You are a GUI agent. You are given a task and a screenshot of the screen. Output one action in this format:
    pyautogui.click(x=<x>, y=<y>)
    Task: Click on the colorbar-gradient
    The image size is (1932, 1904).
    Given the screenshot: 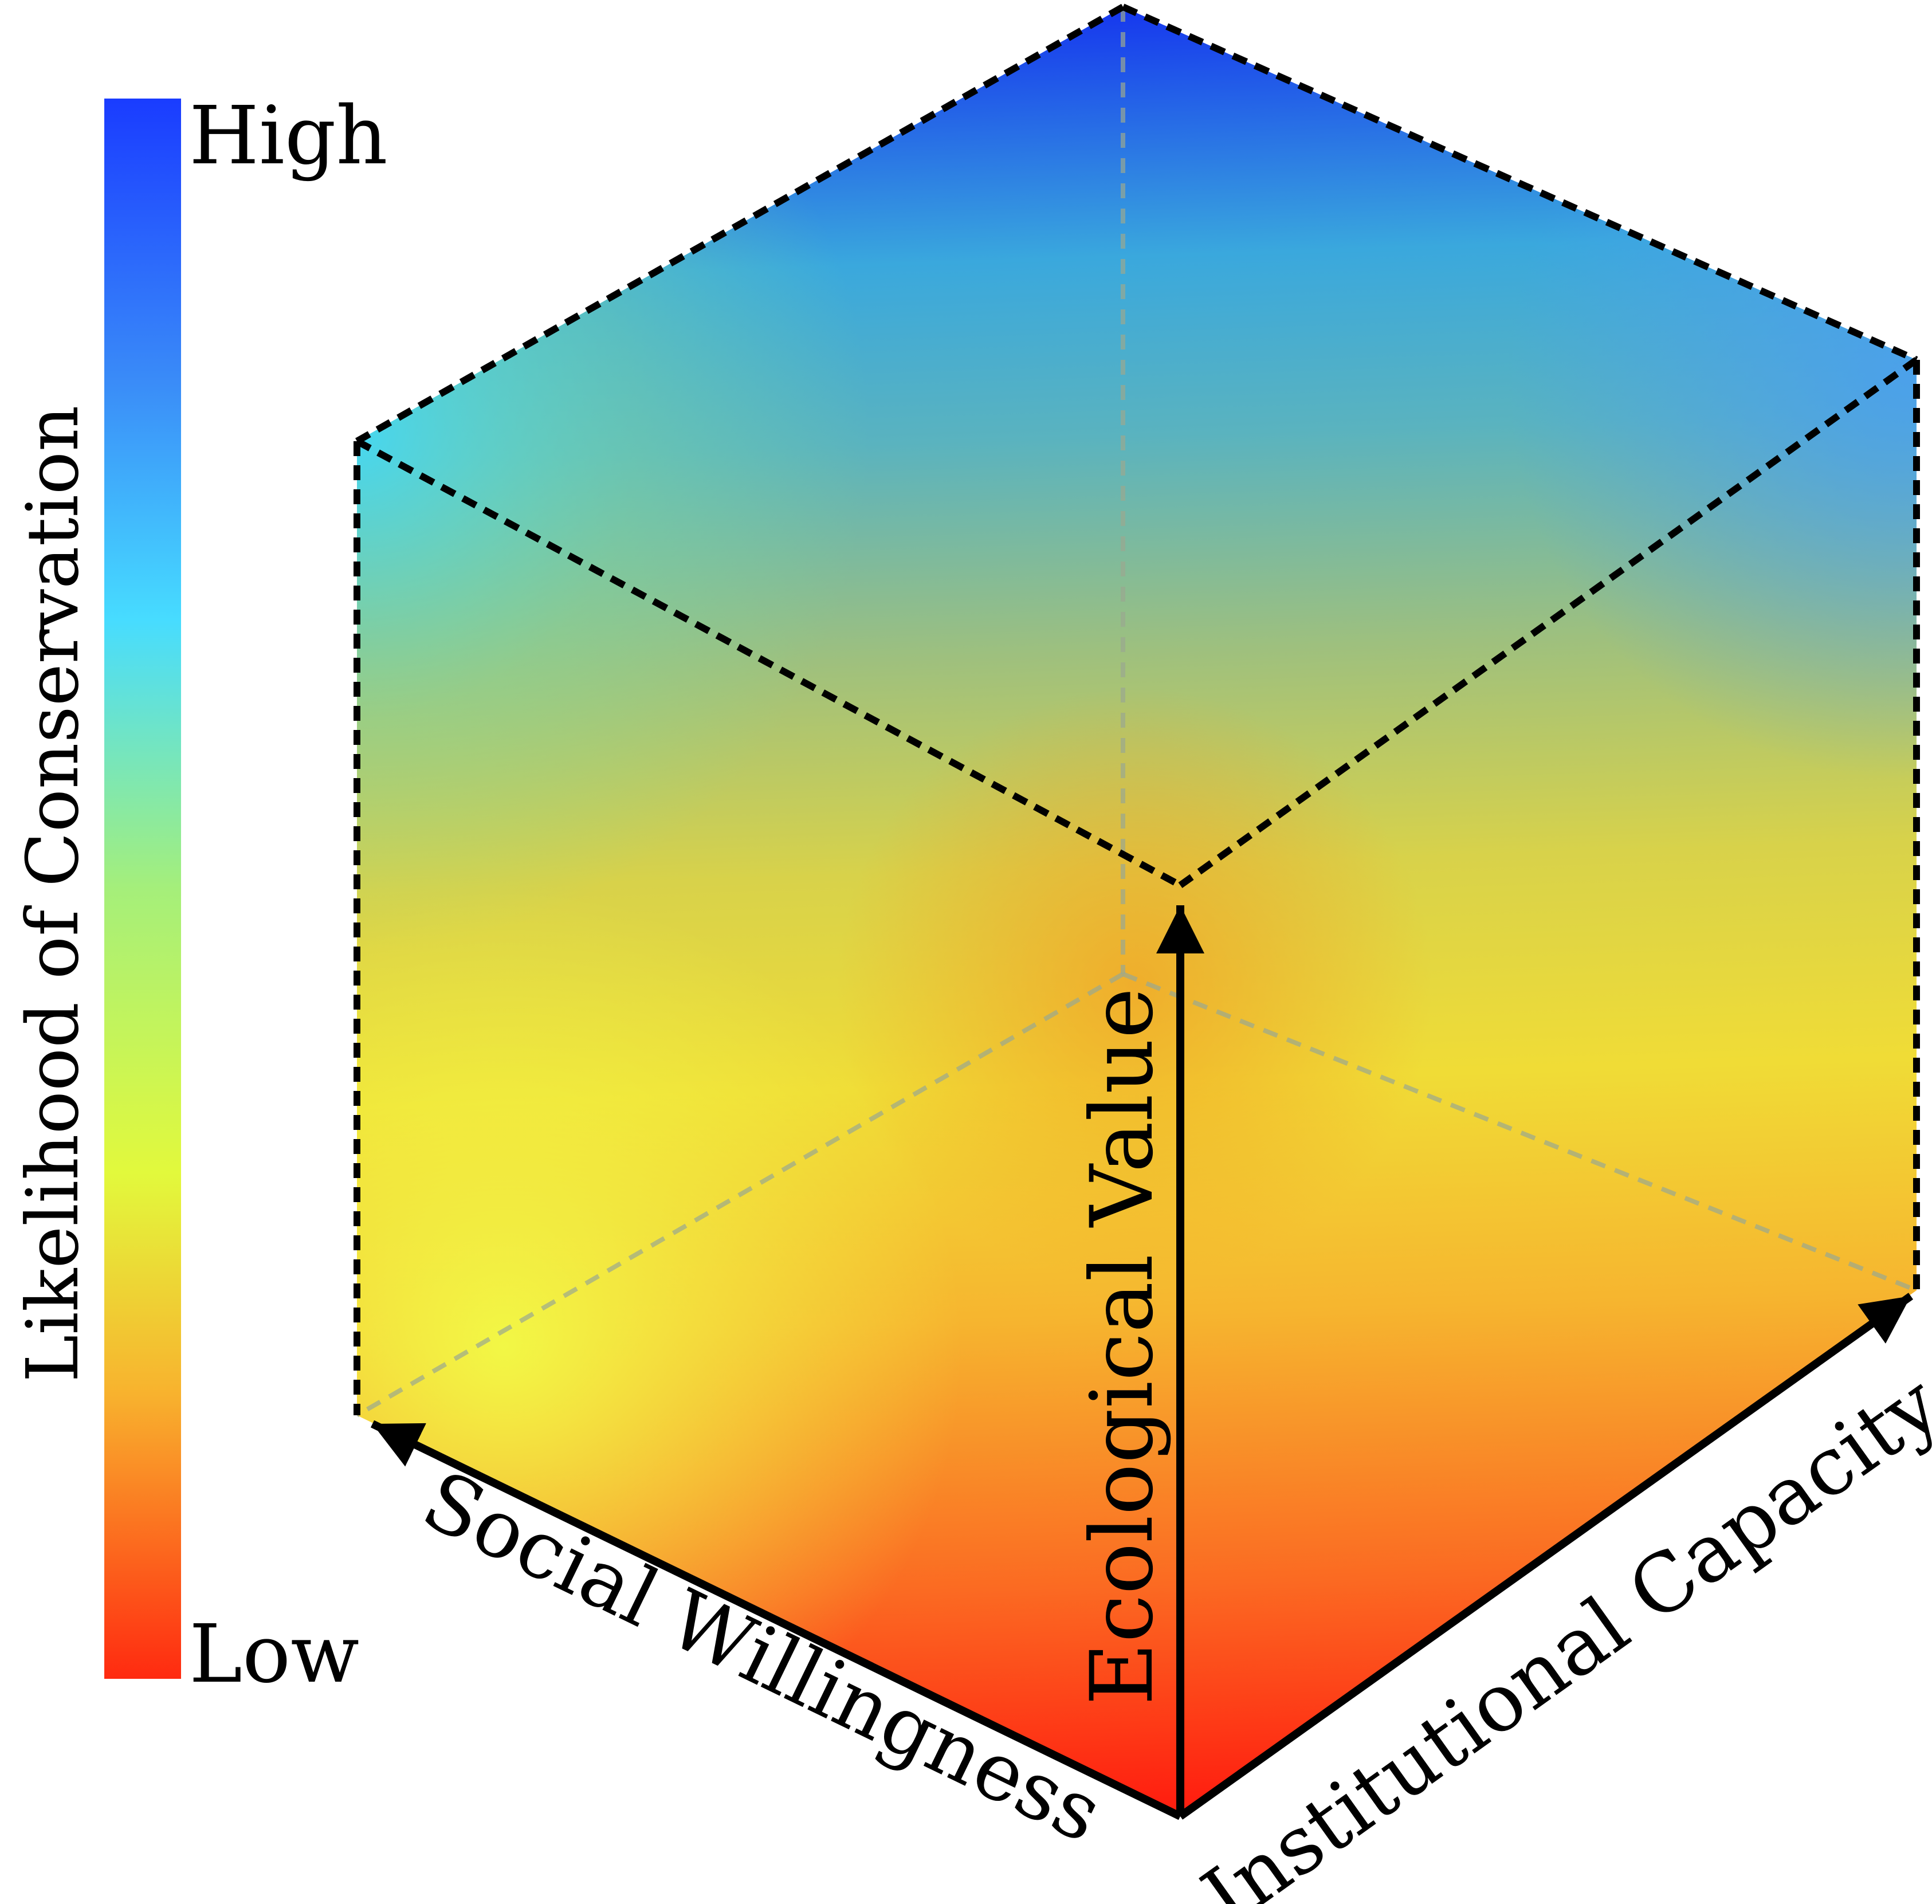 What is the action you would take?
    pyautogui.click(x=142, y=889)
    